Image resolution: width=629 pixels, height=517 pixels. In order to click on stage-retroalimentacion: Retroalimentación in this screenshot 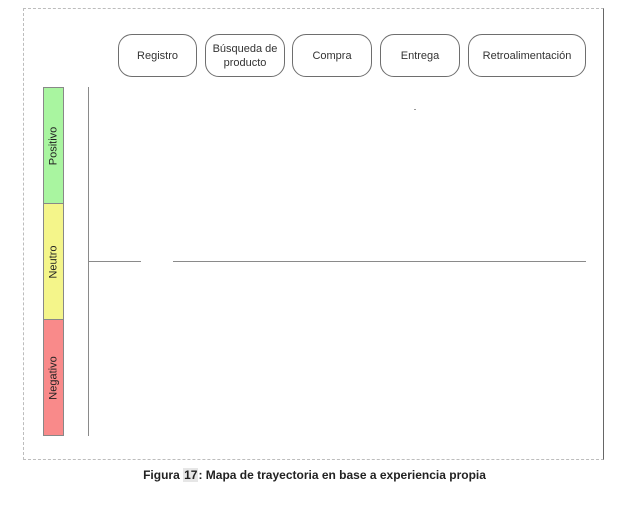, I will do `click(527, 55)`.